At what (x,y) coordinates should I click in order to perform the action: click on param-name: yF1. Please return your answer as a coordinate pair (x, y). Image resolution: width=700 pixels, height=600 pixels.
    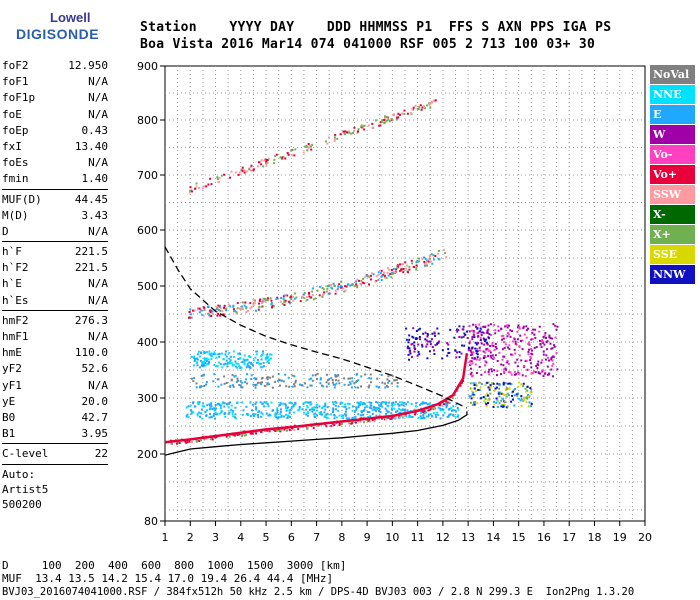
    Looking at the image, I should click on (12, 385).